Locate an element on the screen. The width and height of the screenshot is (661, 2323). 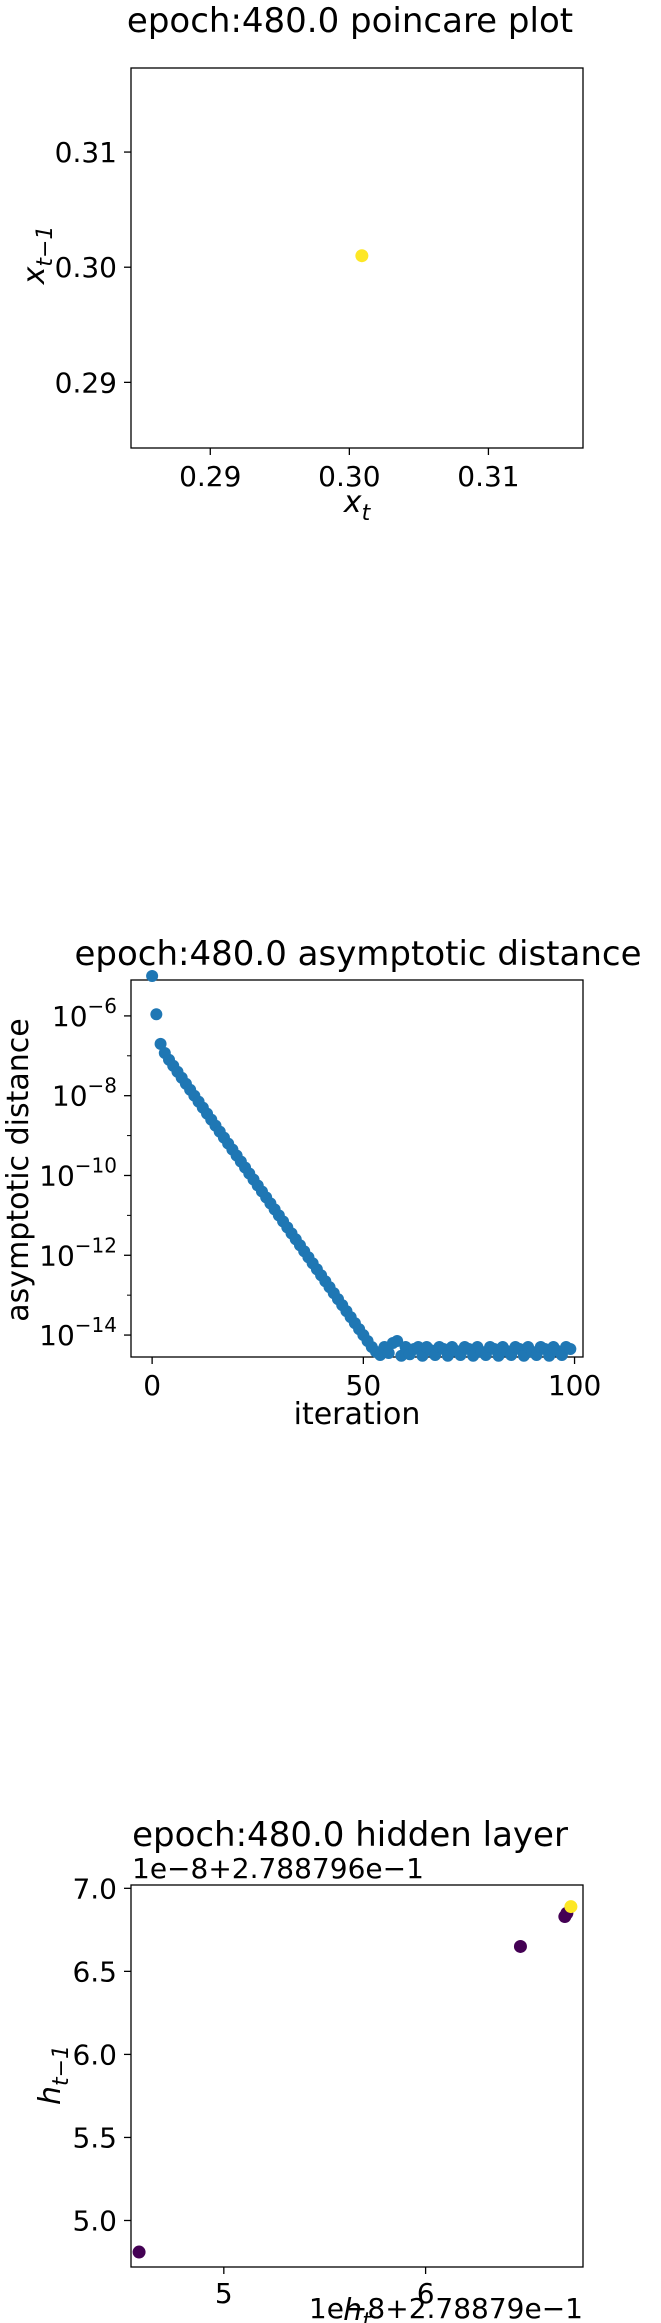
x-tick-label: 5 is located at coordinates (224, 2293).